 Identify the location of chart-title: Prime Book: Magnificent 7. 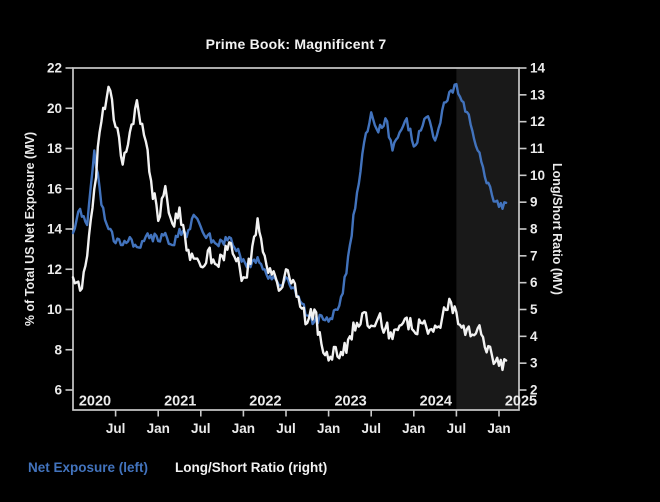
(296, 44).